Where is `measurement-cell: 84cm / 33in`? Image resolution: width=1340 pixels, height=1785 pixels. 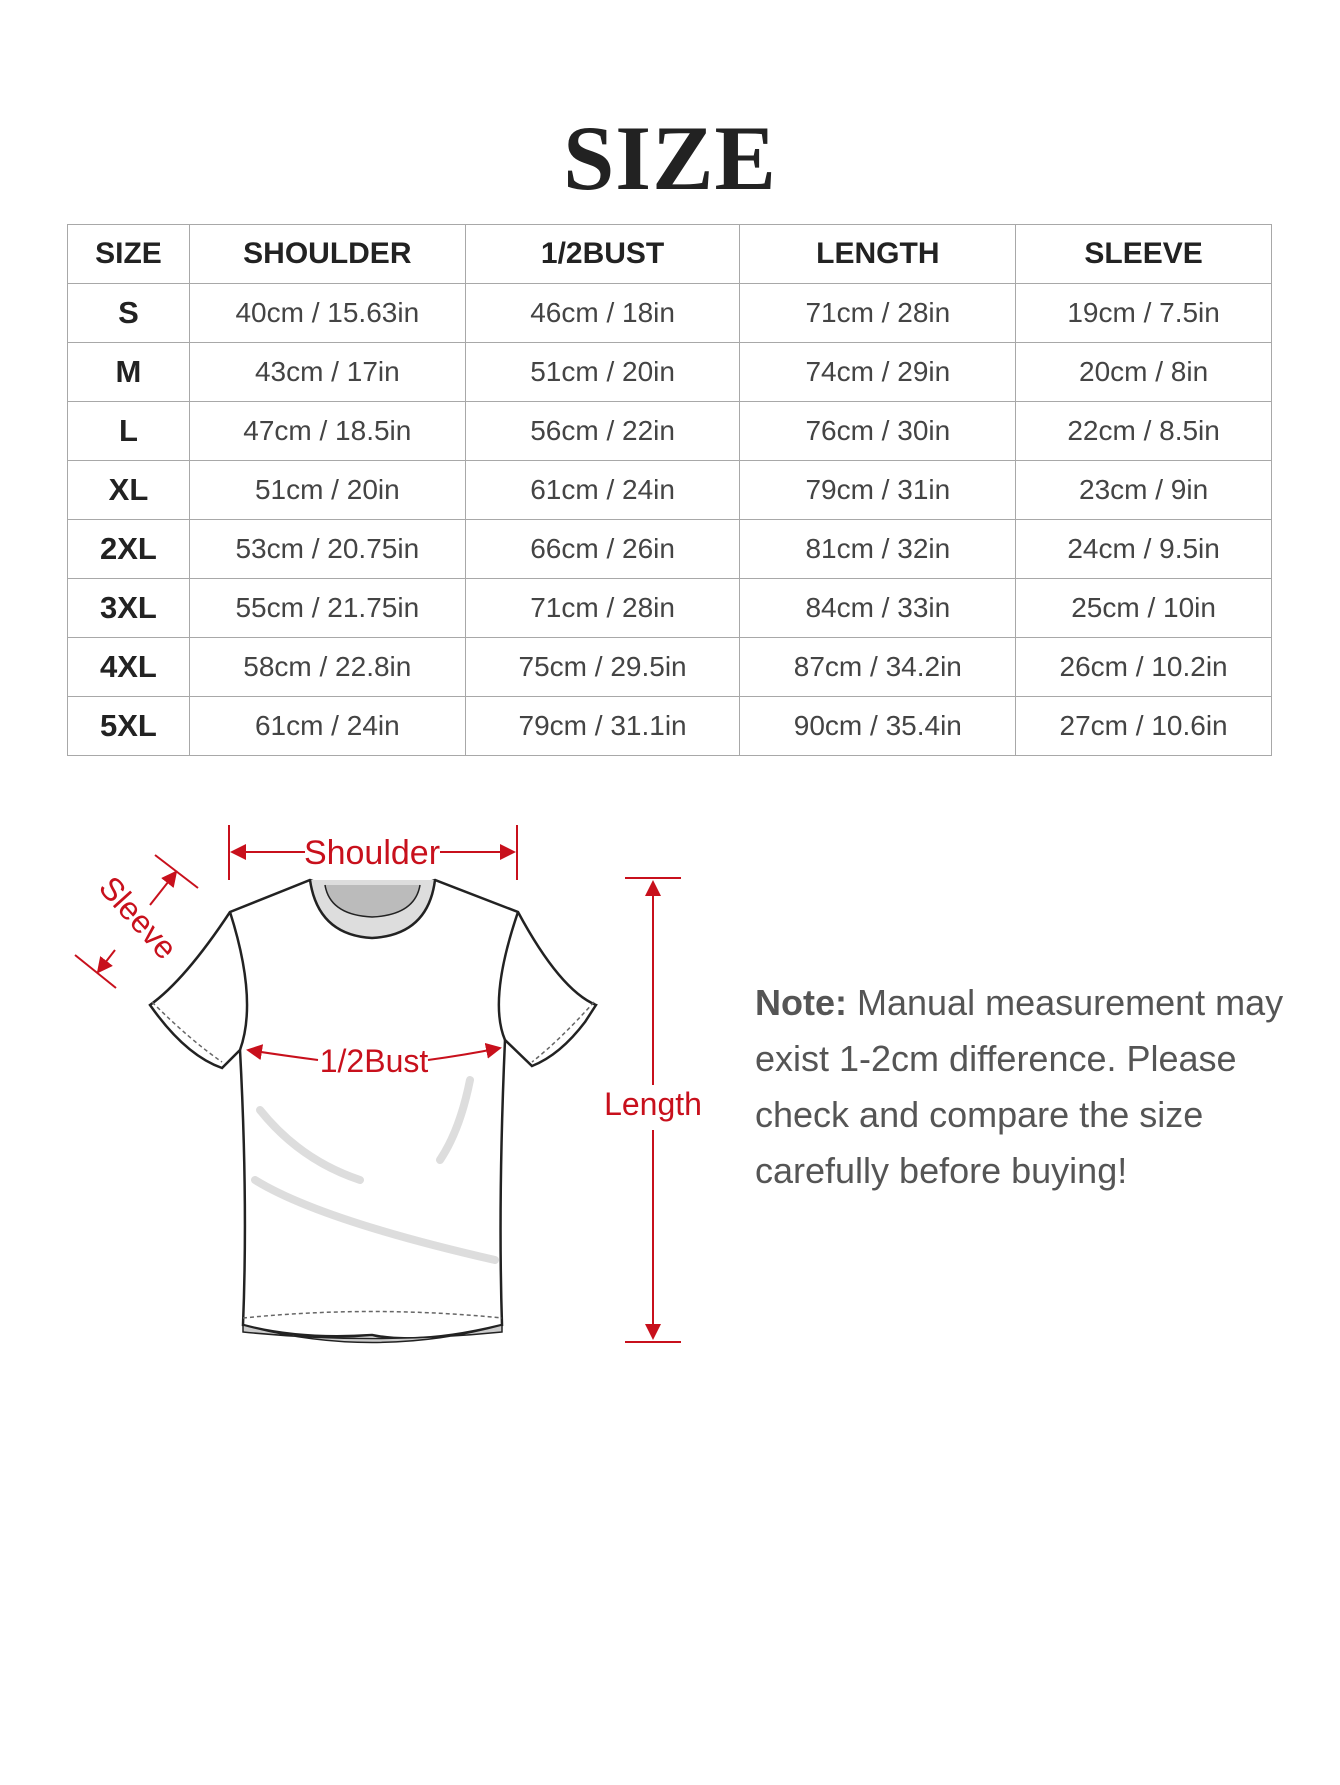
measurement-cell: 84cm / 33in is located at coordinates (878, 608).